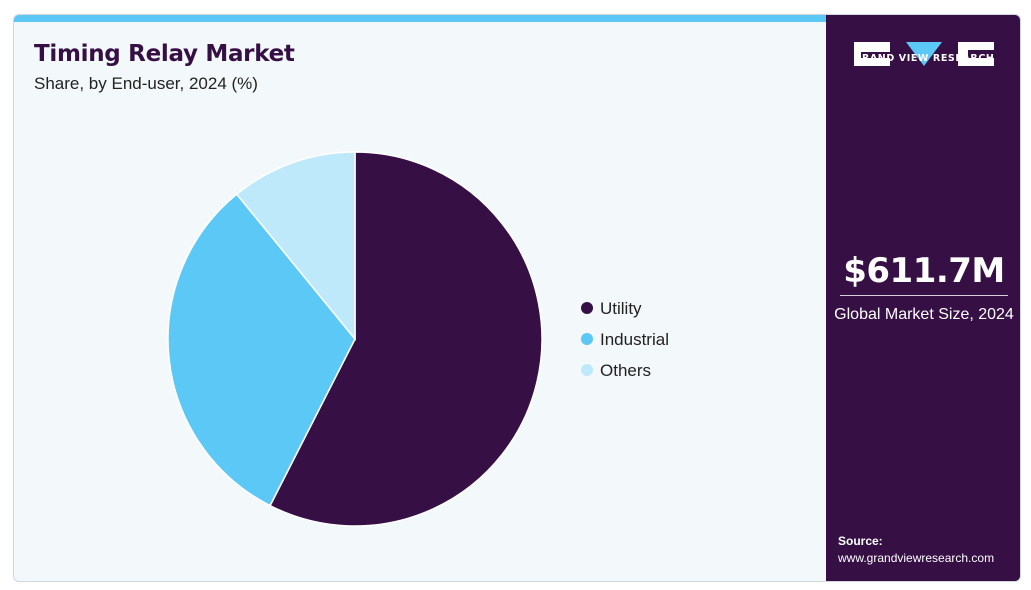 This screenshot has height=590, width=1031. What do you see at coordinates (420, 18) in the screenshot?
I see `accent-bar` at bounding box center [420, 18].